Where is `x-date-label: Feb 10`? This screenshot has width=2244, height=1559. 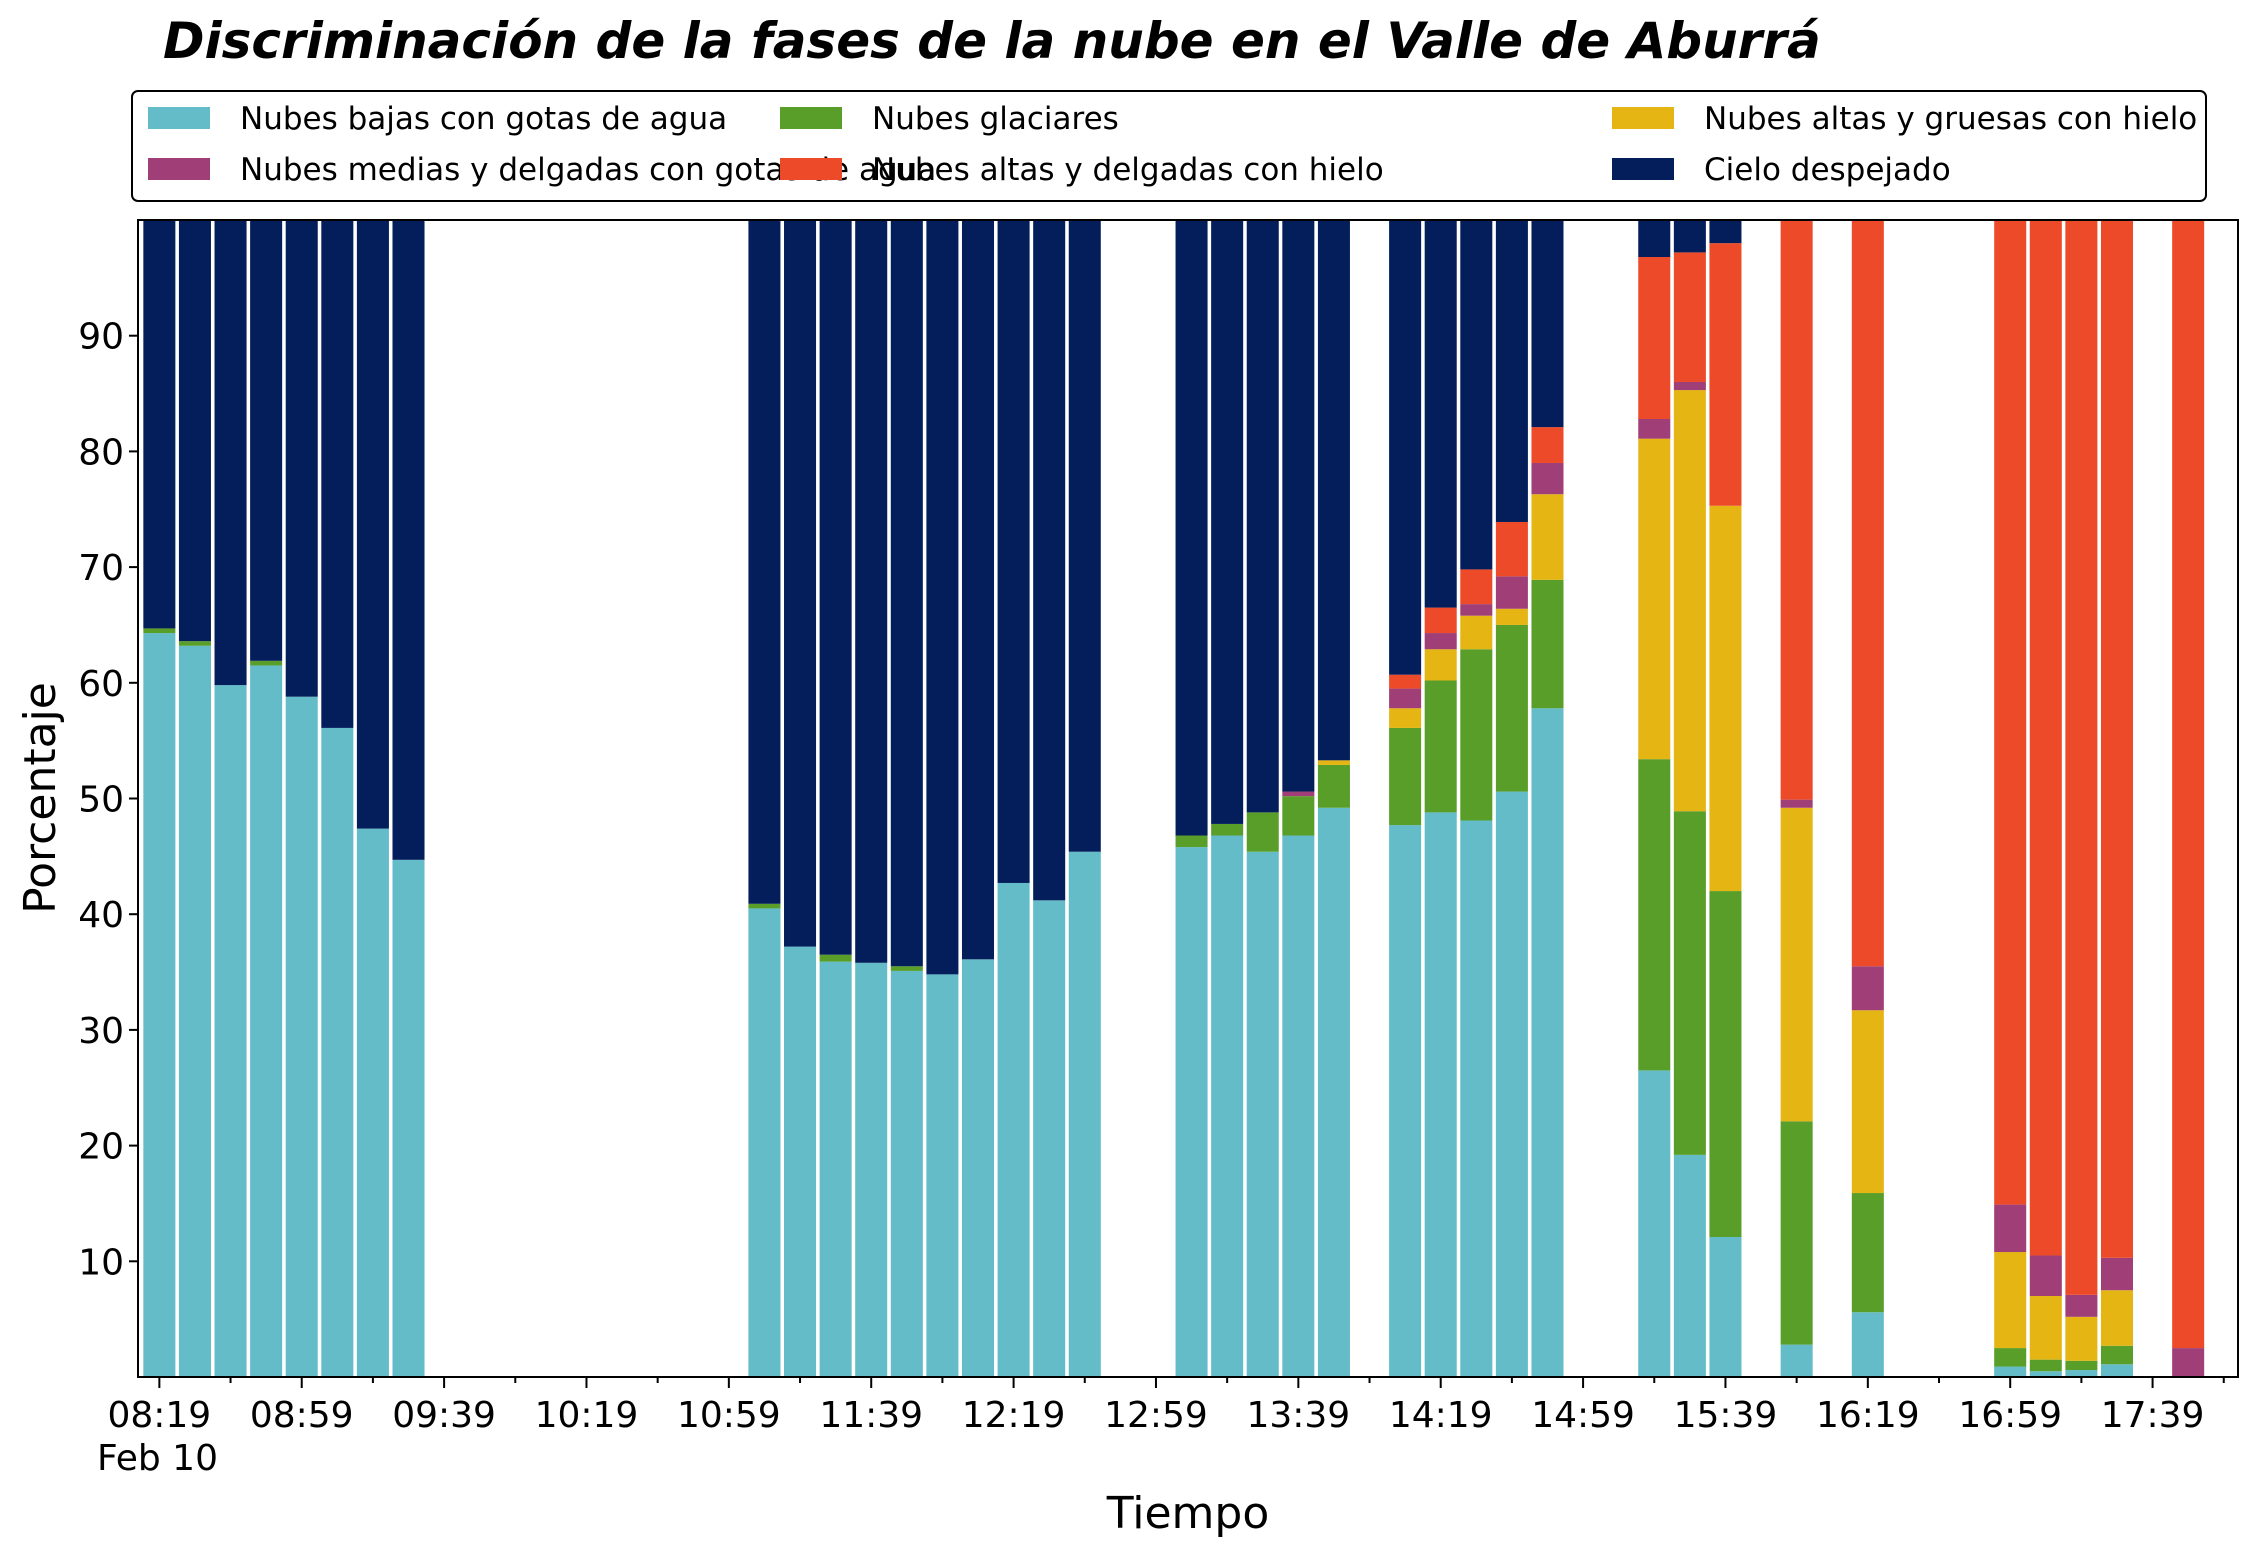 x-date-label: Feb 10 is located at coordinates (157, 1458).